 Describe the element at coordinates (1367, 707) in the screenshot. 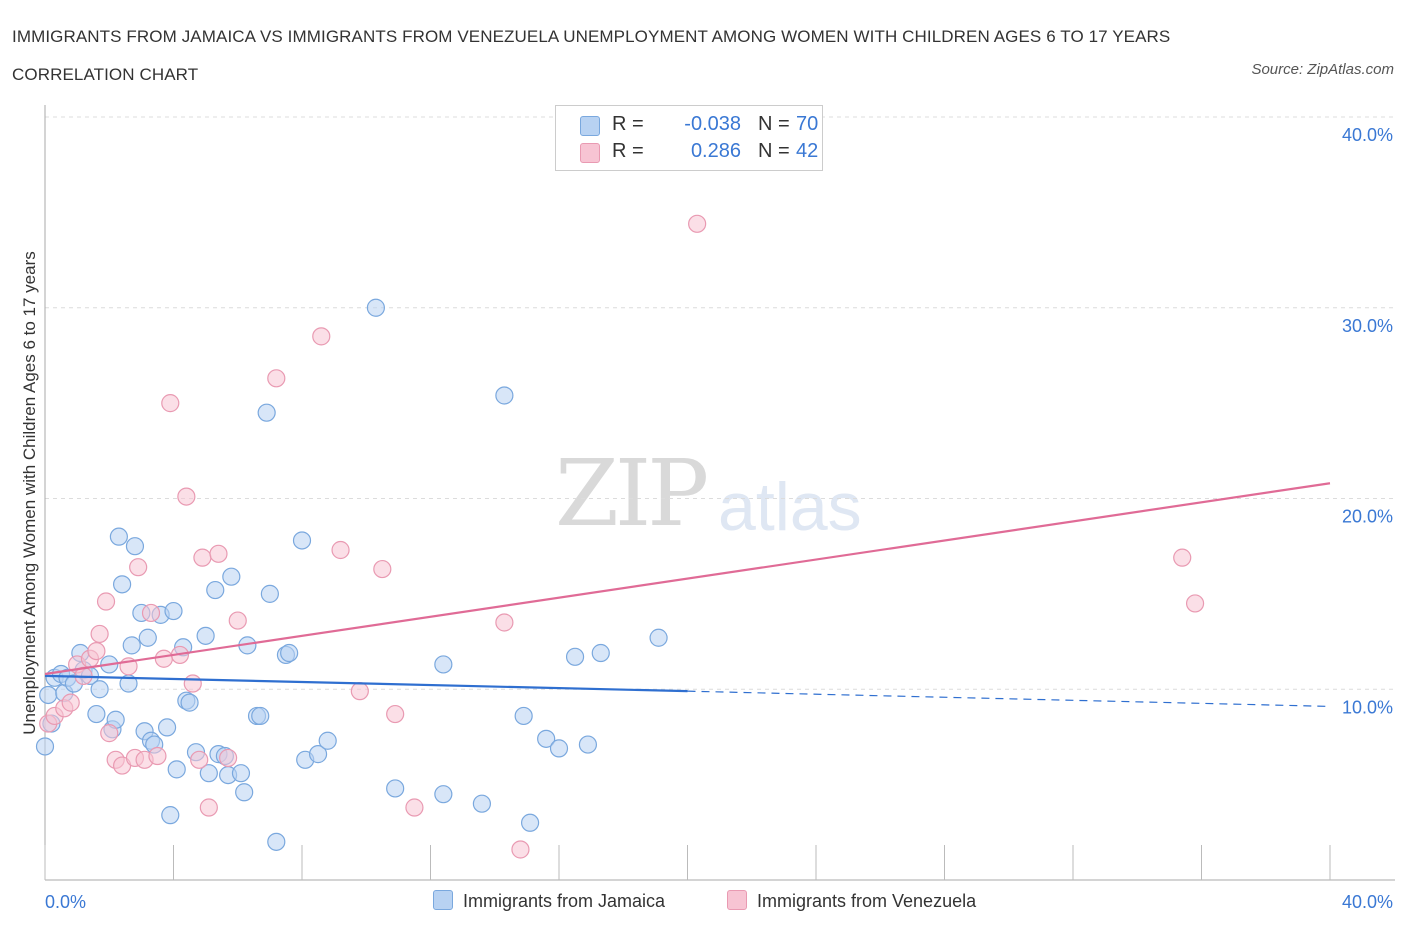

I see `y-tick-label: 10.0%` at that location.